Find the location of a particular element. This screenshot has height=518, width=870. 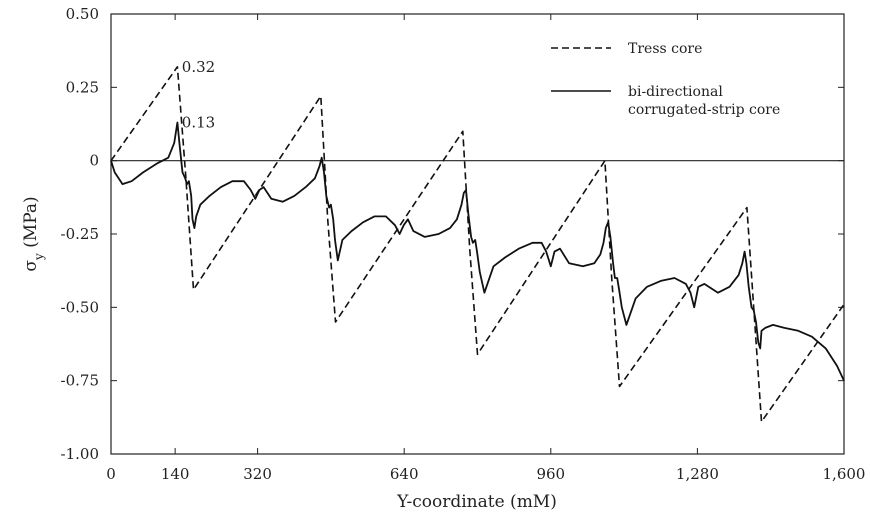

y-tick-label: -1.00 is located at coordinates (80, 454).